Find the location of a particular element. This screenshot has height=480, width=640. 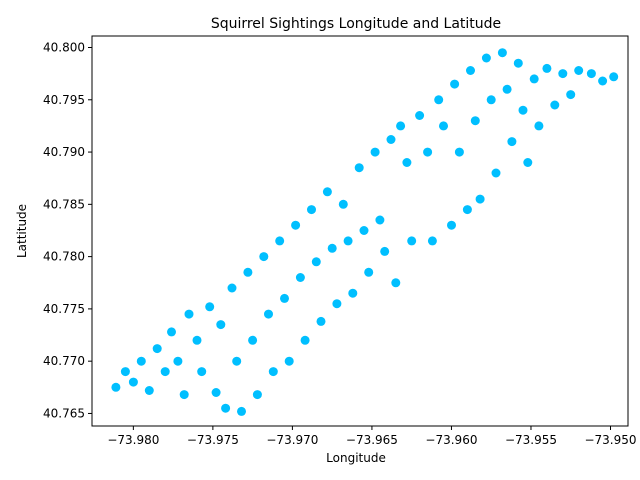

x-tick-label: −73.950 is located at coordinates (610, 440).